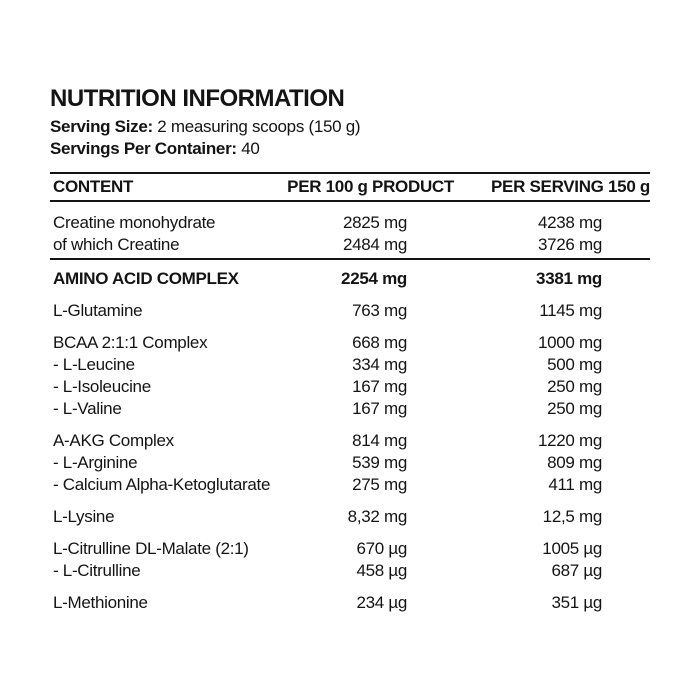  I want to click on row-label: - L-Arginine, so click(95, 462).